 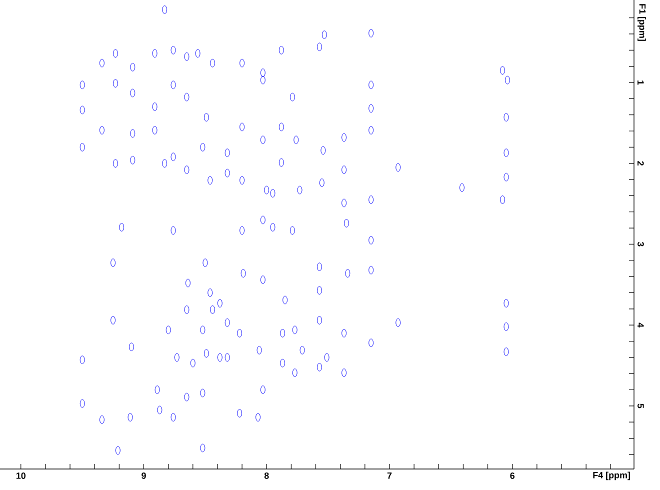 What do you see at coordinates (642, 22) in the screenshot?
I see `y-axis-title: F1 [ppm]` at bounding box center [642, 22].